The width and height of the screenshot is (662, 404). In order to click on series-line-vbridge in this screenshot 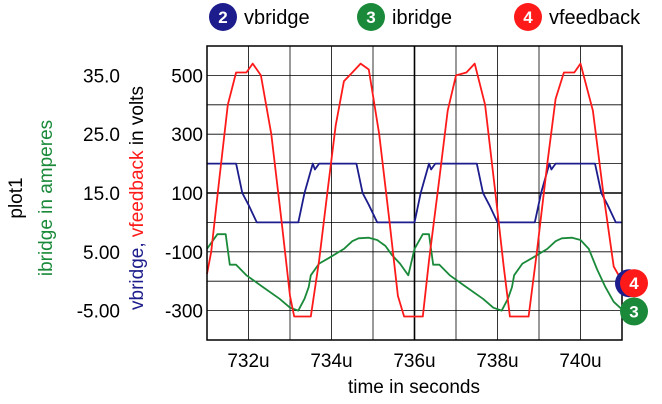, I will do `click(414, 193)`.